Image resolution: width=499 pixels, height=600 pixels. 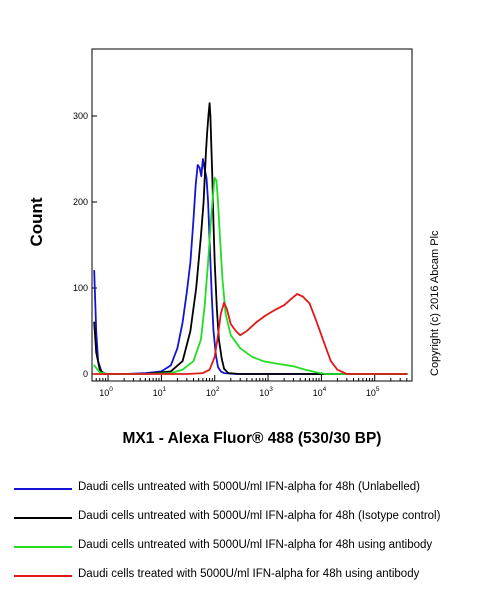 What do you see at coordinates (378, 389) in the screenshot?
I see `x-tick-exponent: 5` at bounding box center [378, 389].